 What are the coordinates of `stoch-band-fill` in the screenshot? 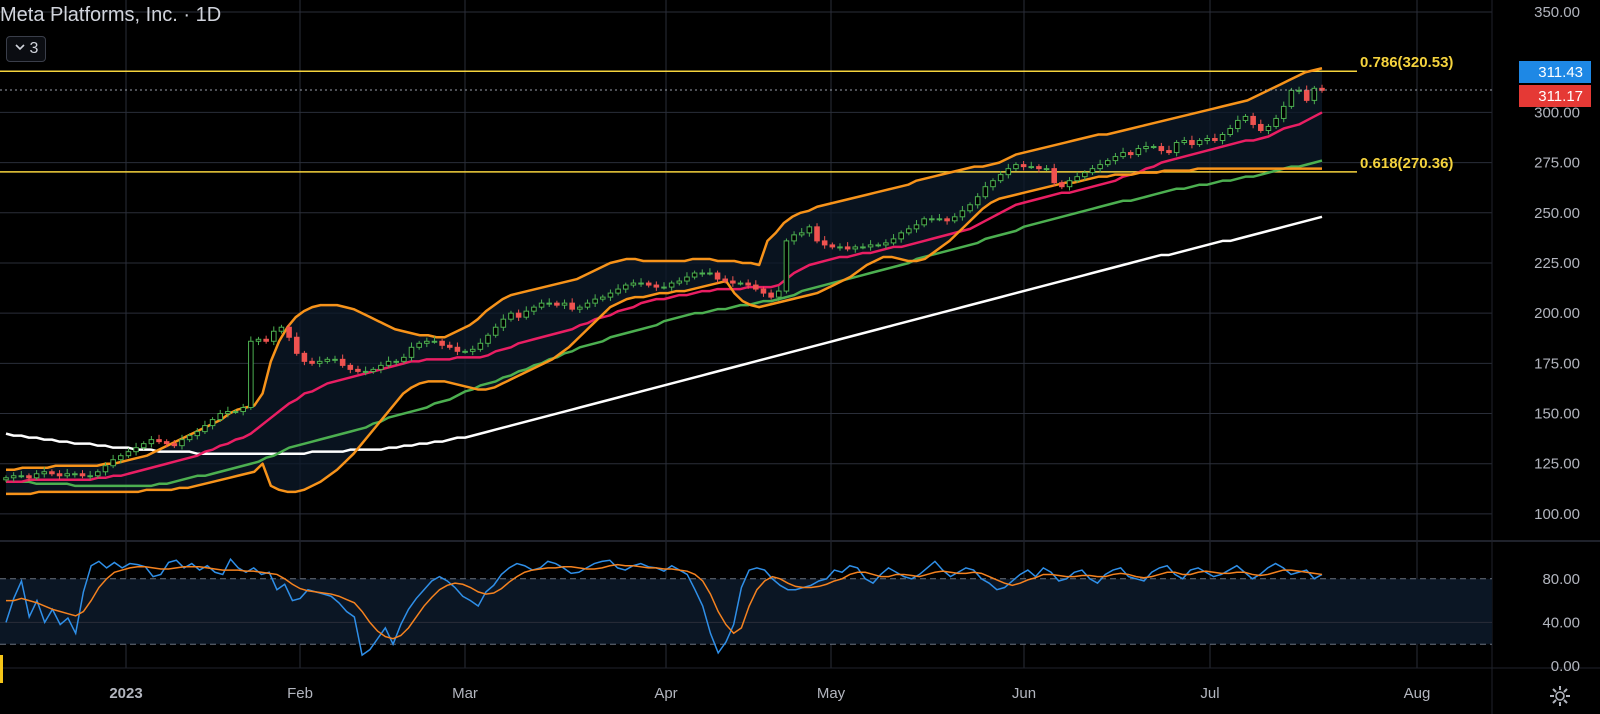 It's located at (746, 611).